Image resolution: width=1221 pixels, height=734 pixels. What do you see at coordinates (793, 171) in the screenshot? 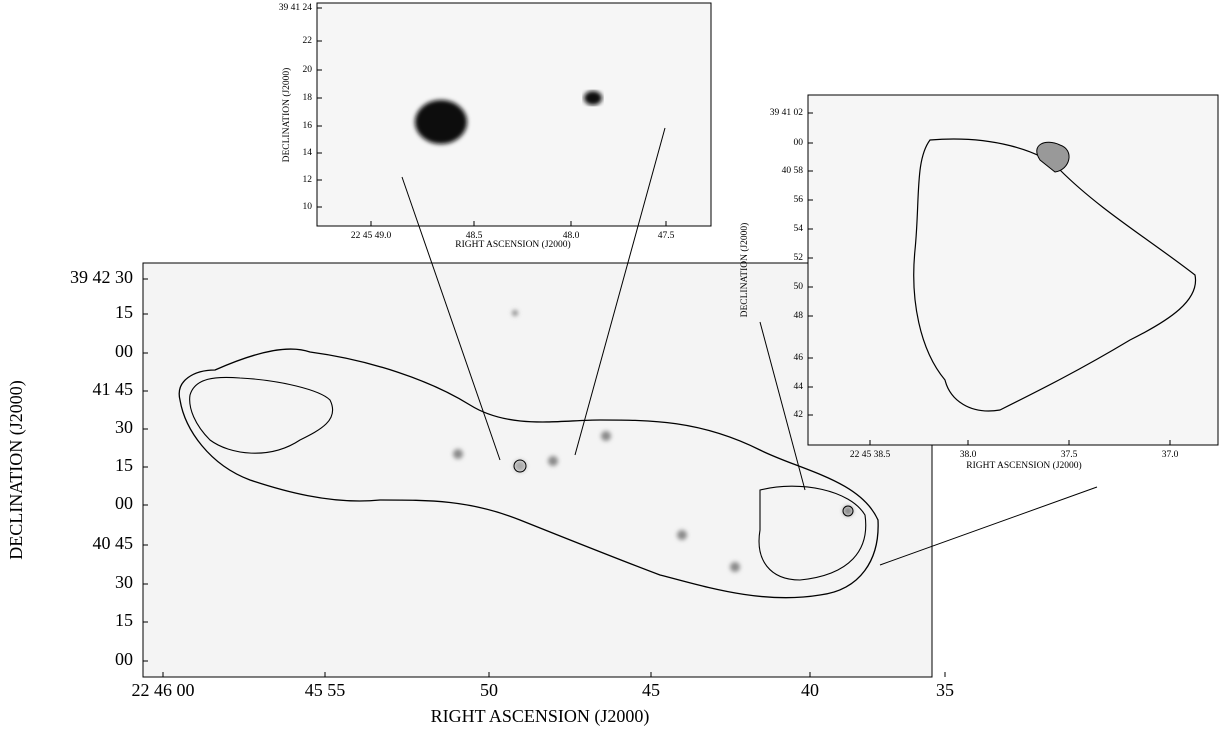
I see `y-tick-label: 40 58` at bounding box center [793, 171].